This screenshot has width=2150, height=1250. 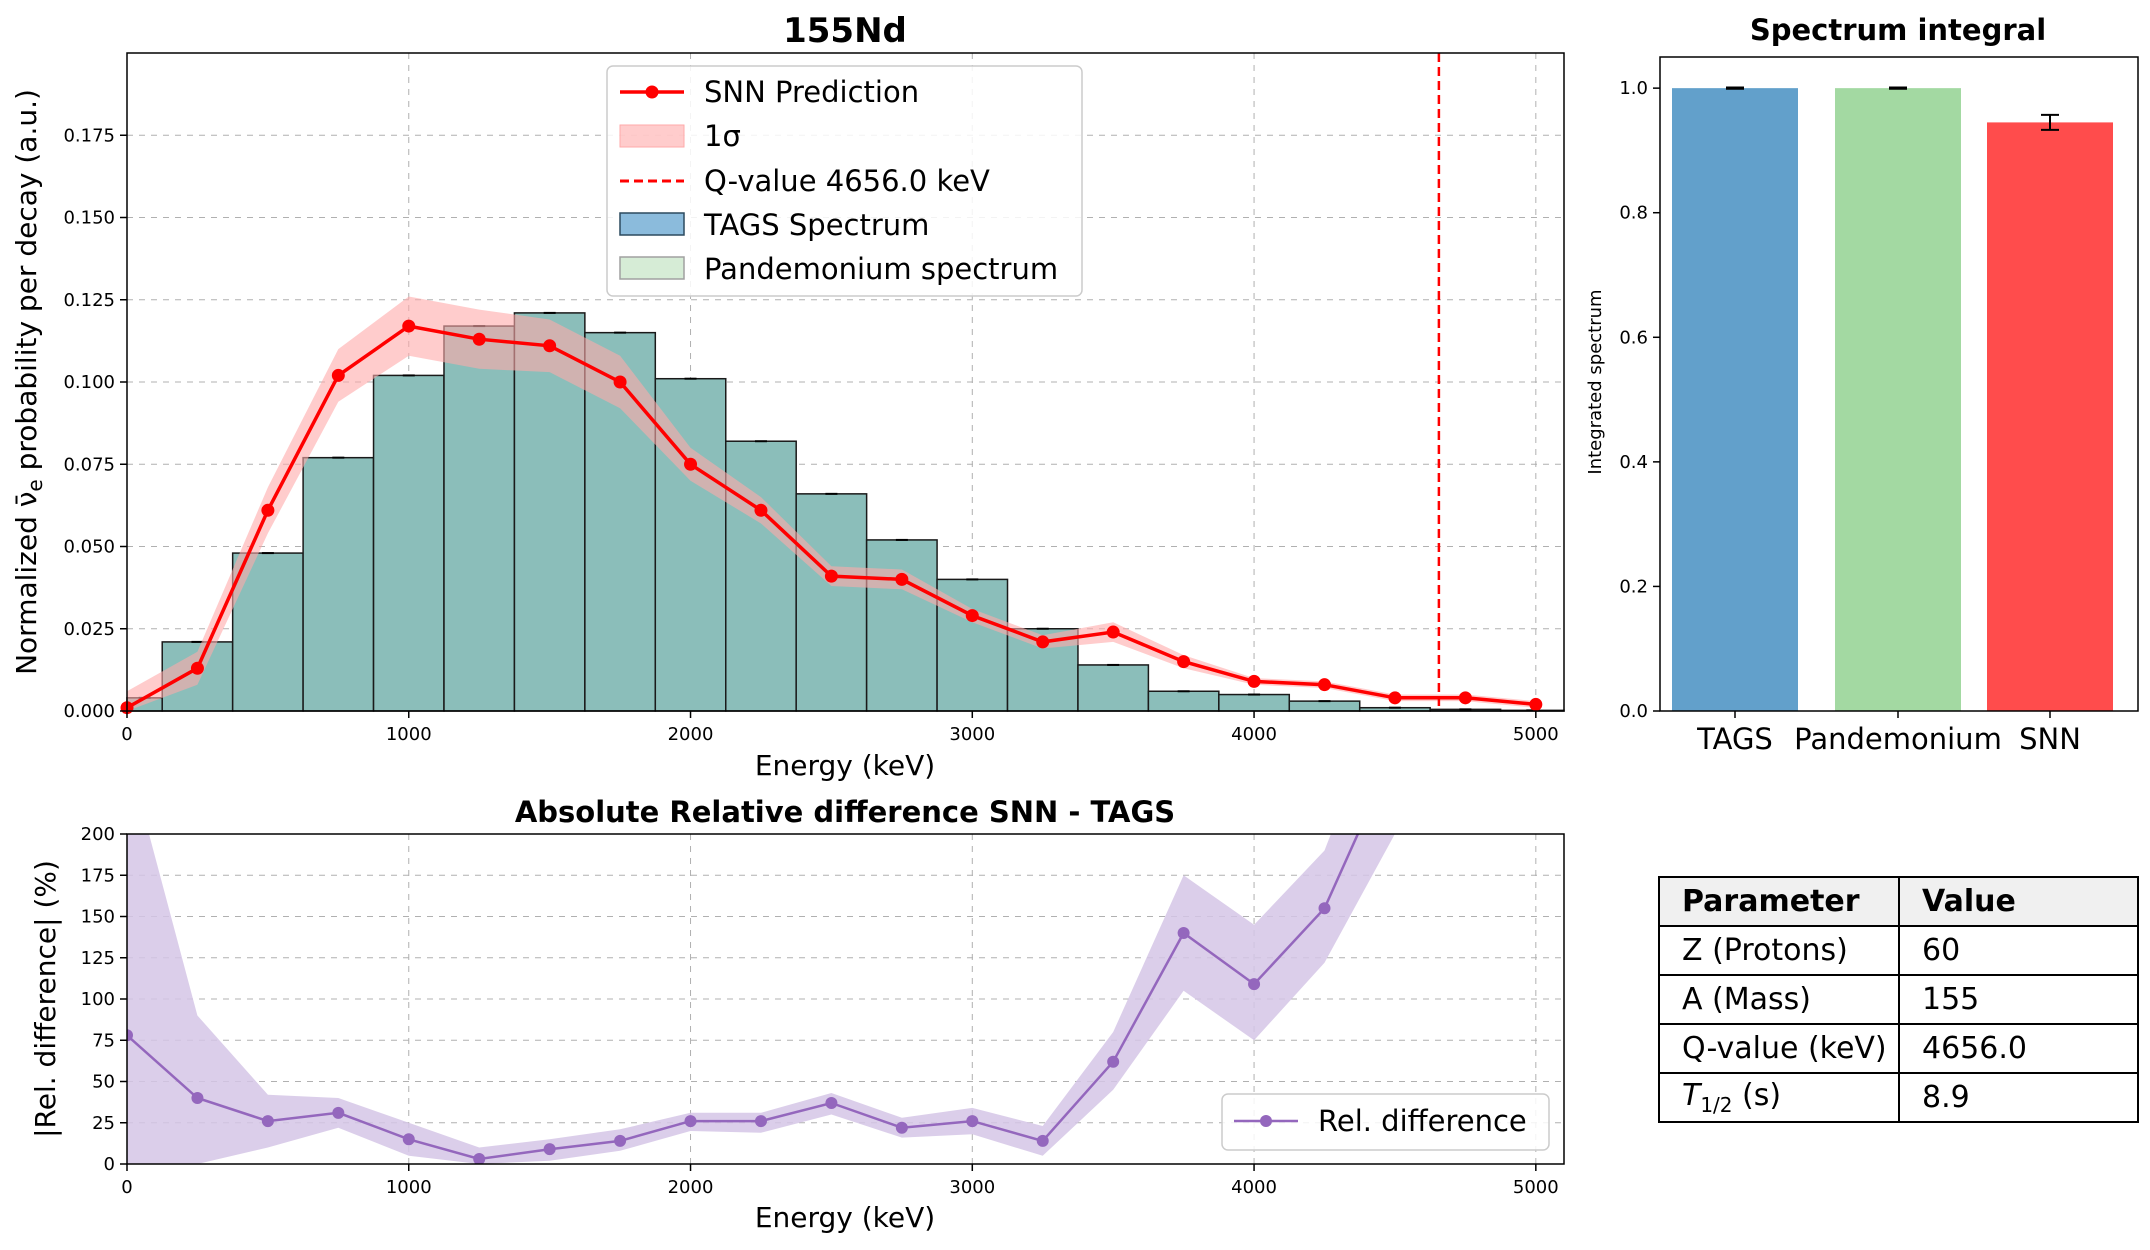 I want to click on table-header-row: Parameter Value, so click(x=1898, y=901).